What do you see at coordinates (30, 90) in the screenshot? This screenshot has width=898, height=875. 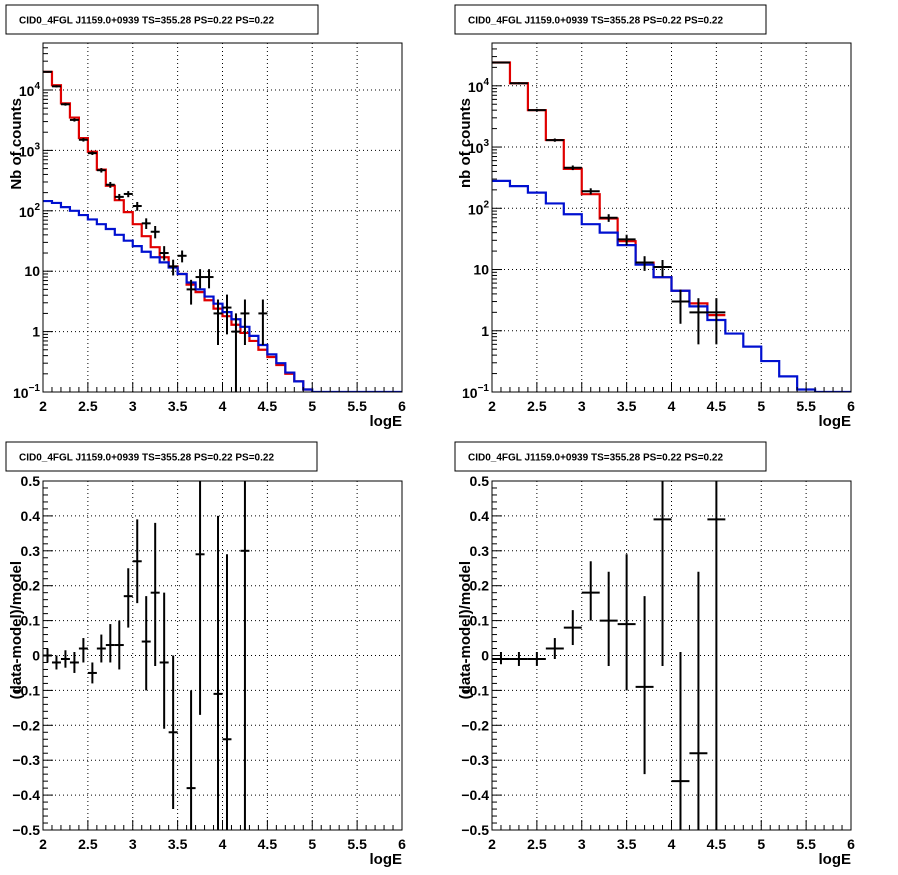 I see `y-tick-label: 10⁴` at bounding box center [30, 90].